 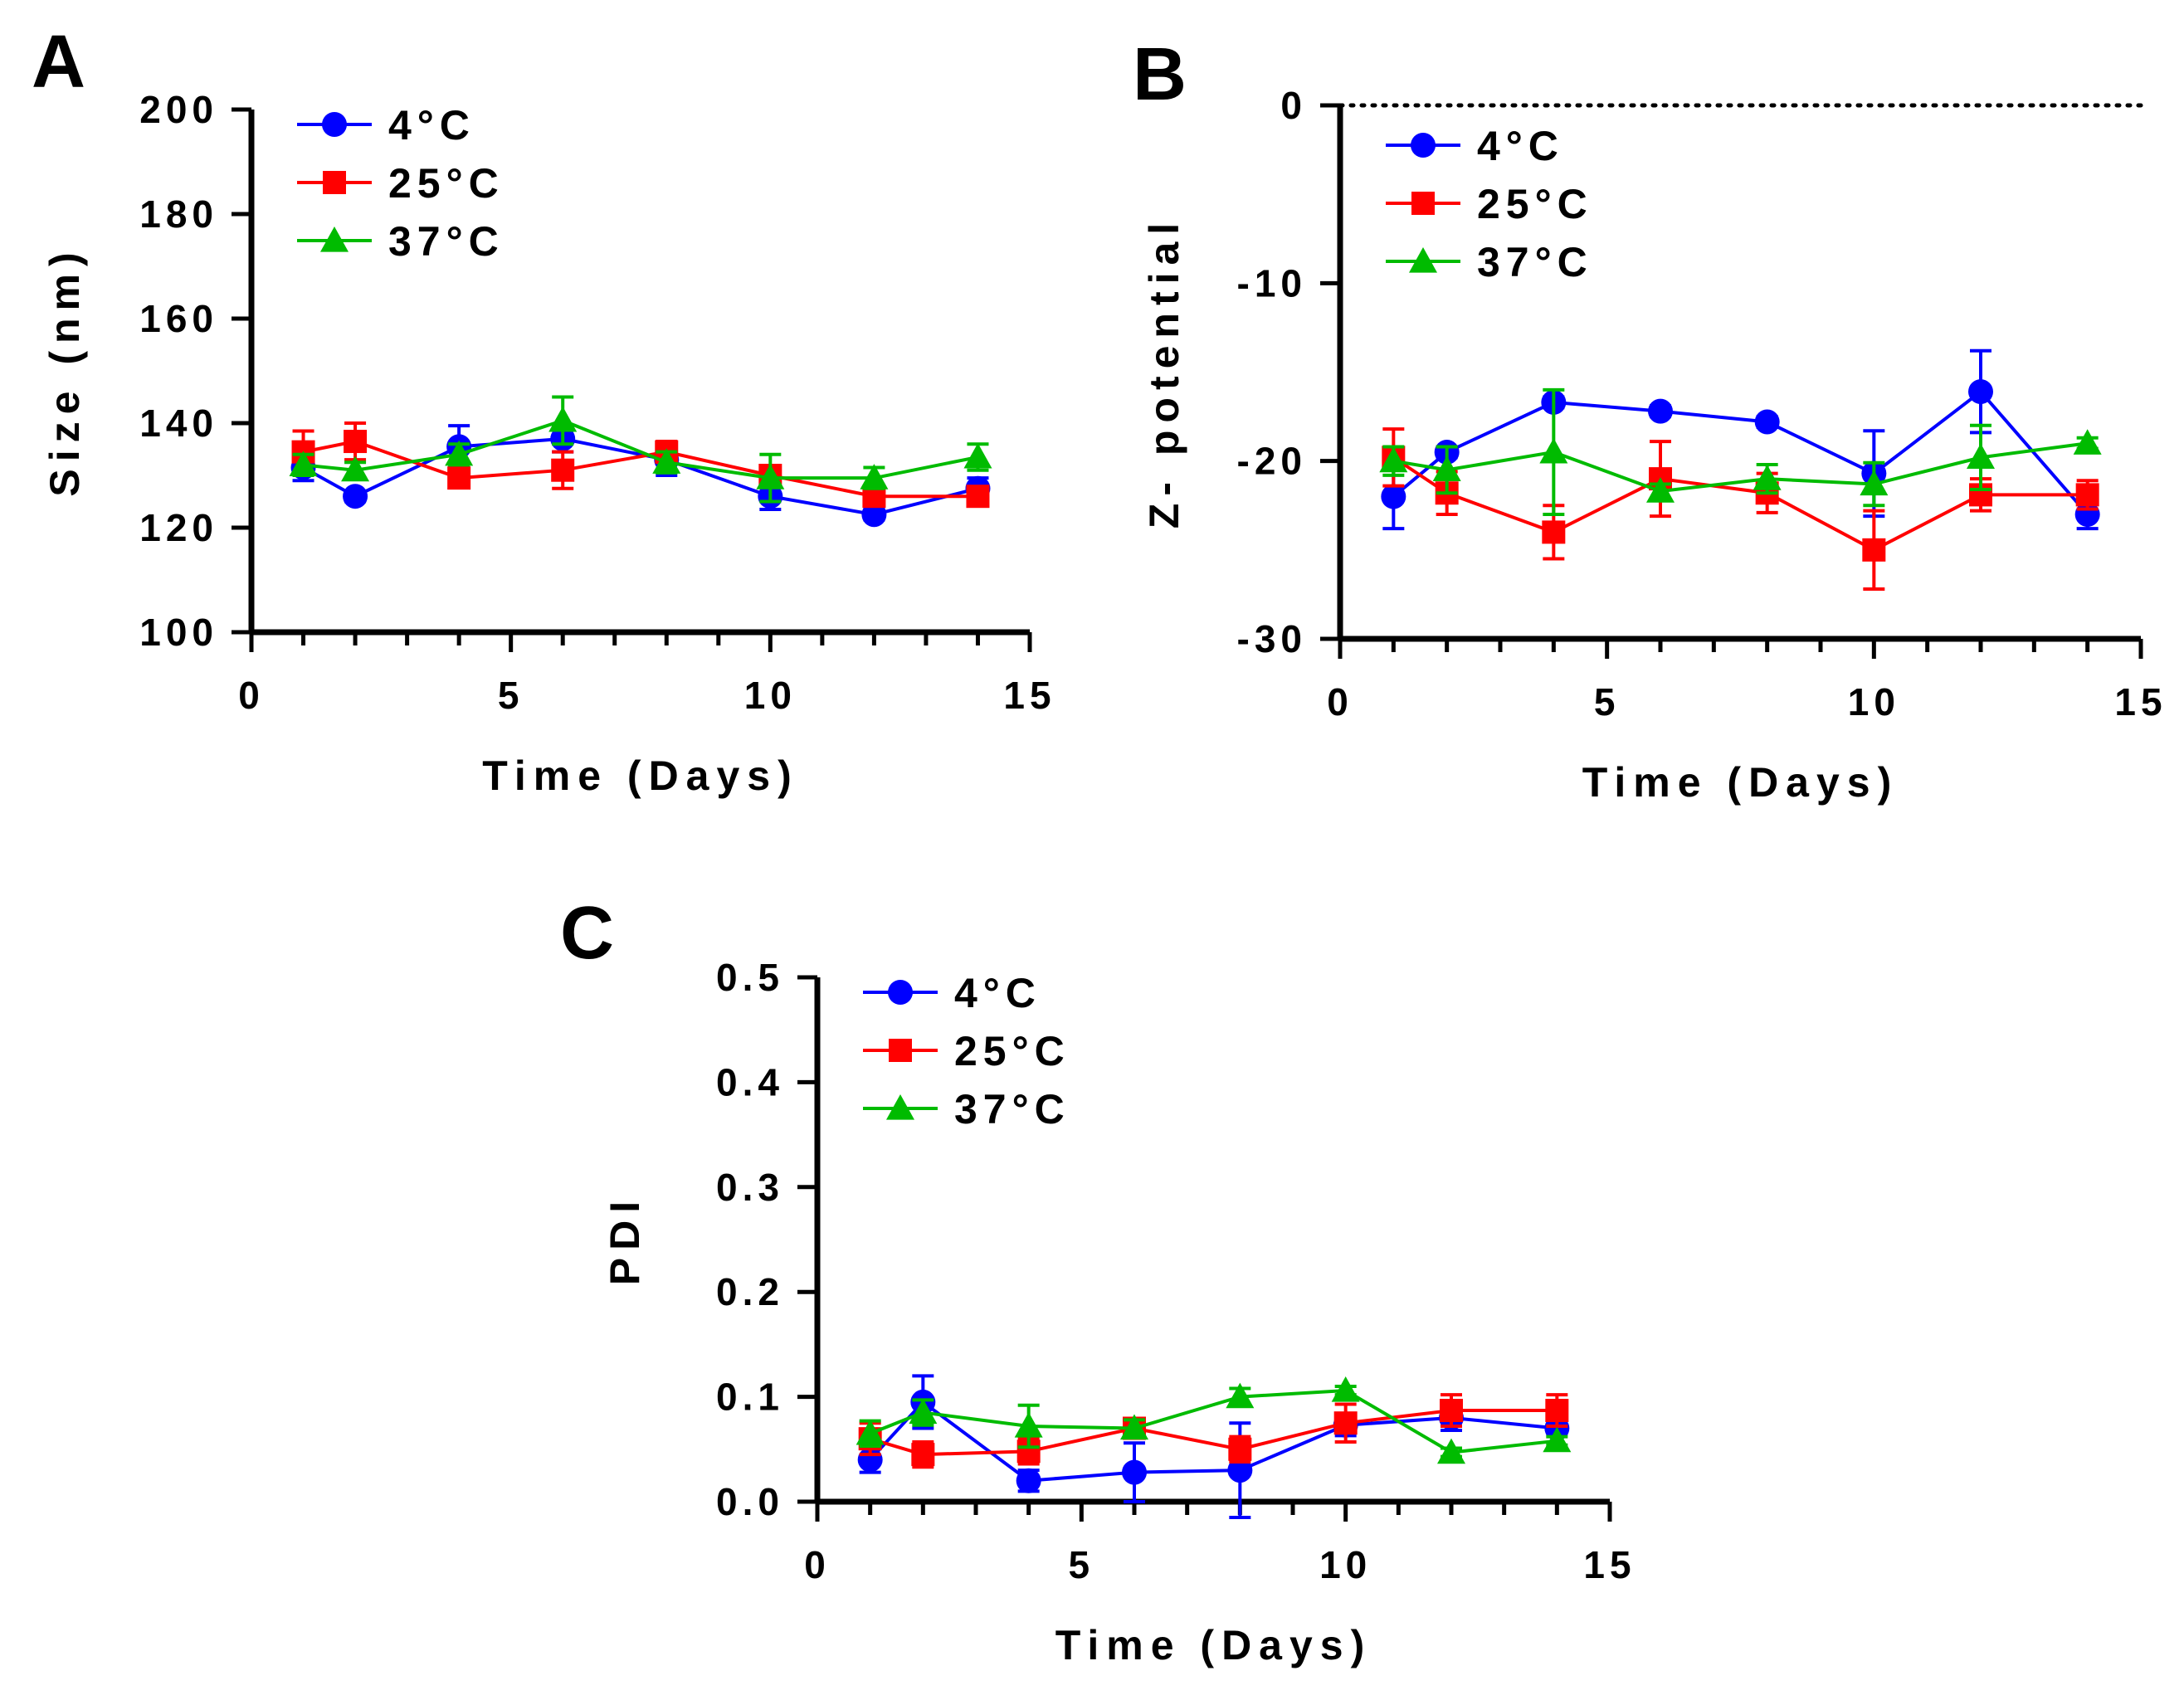 What do you see at coordinates (1272, 282) in the screenshot?
I see `y-tick-label: -10` at bounding box center [1272, 282].